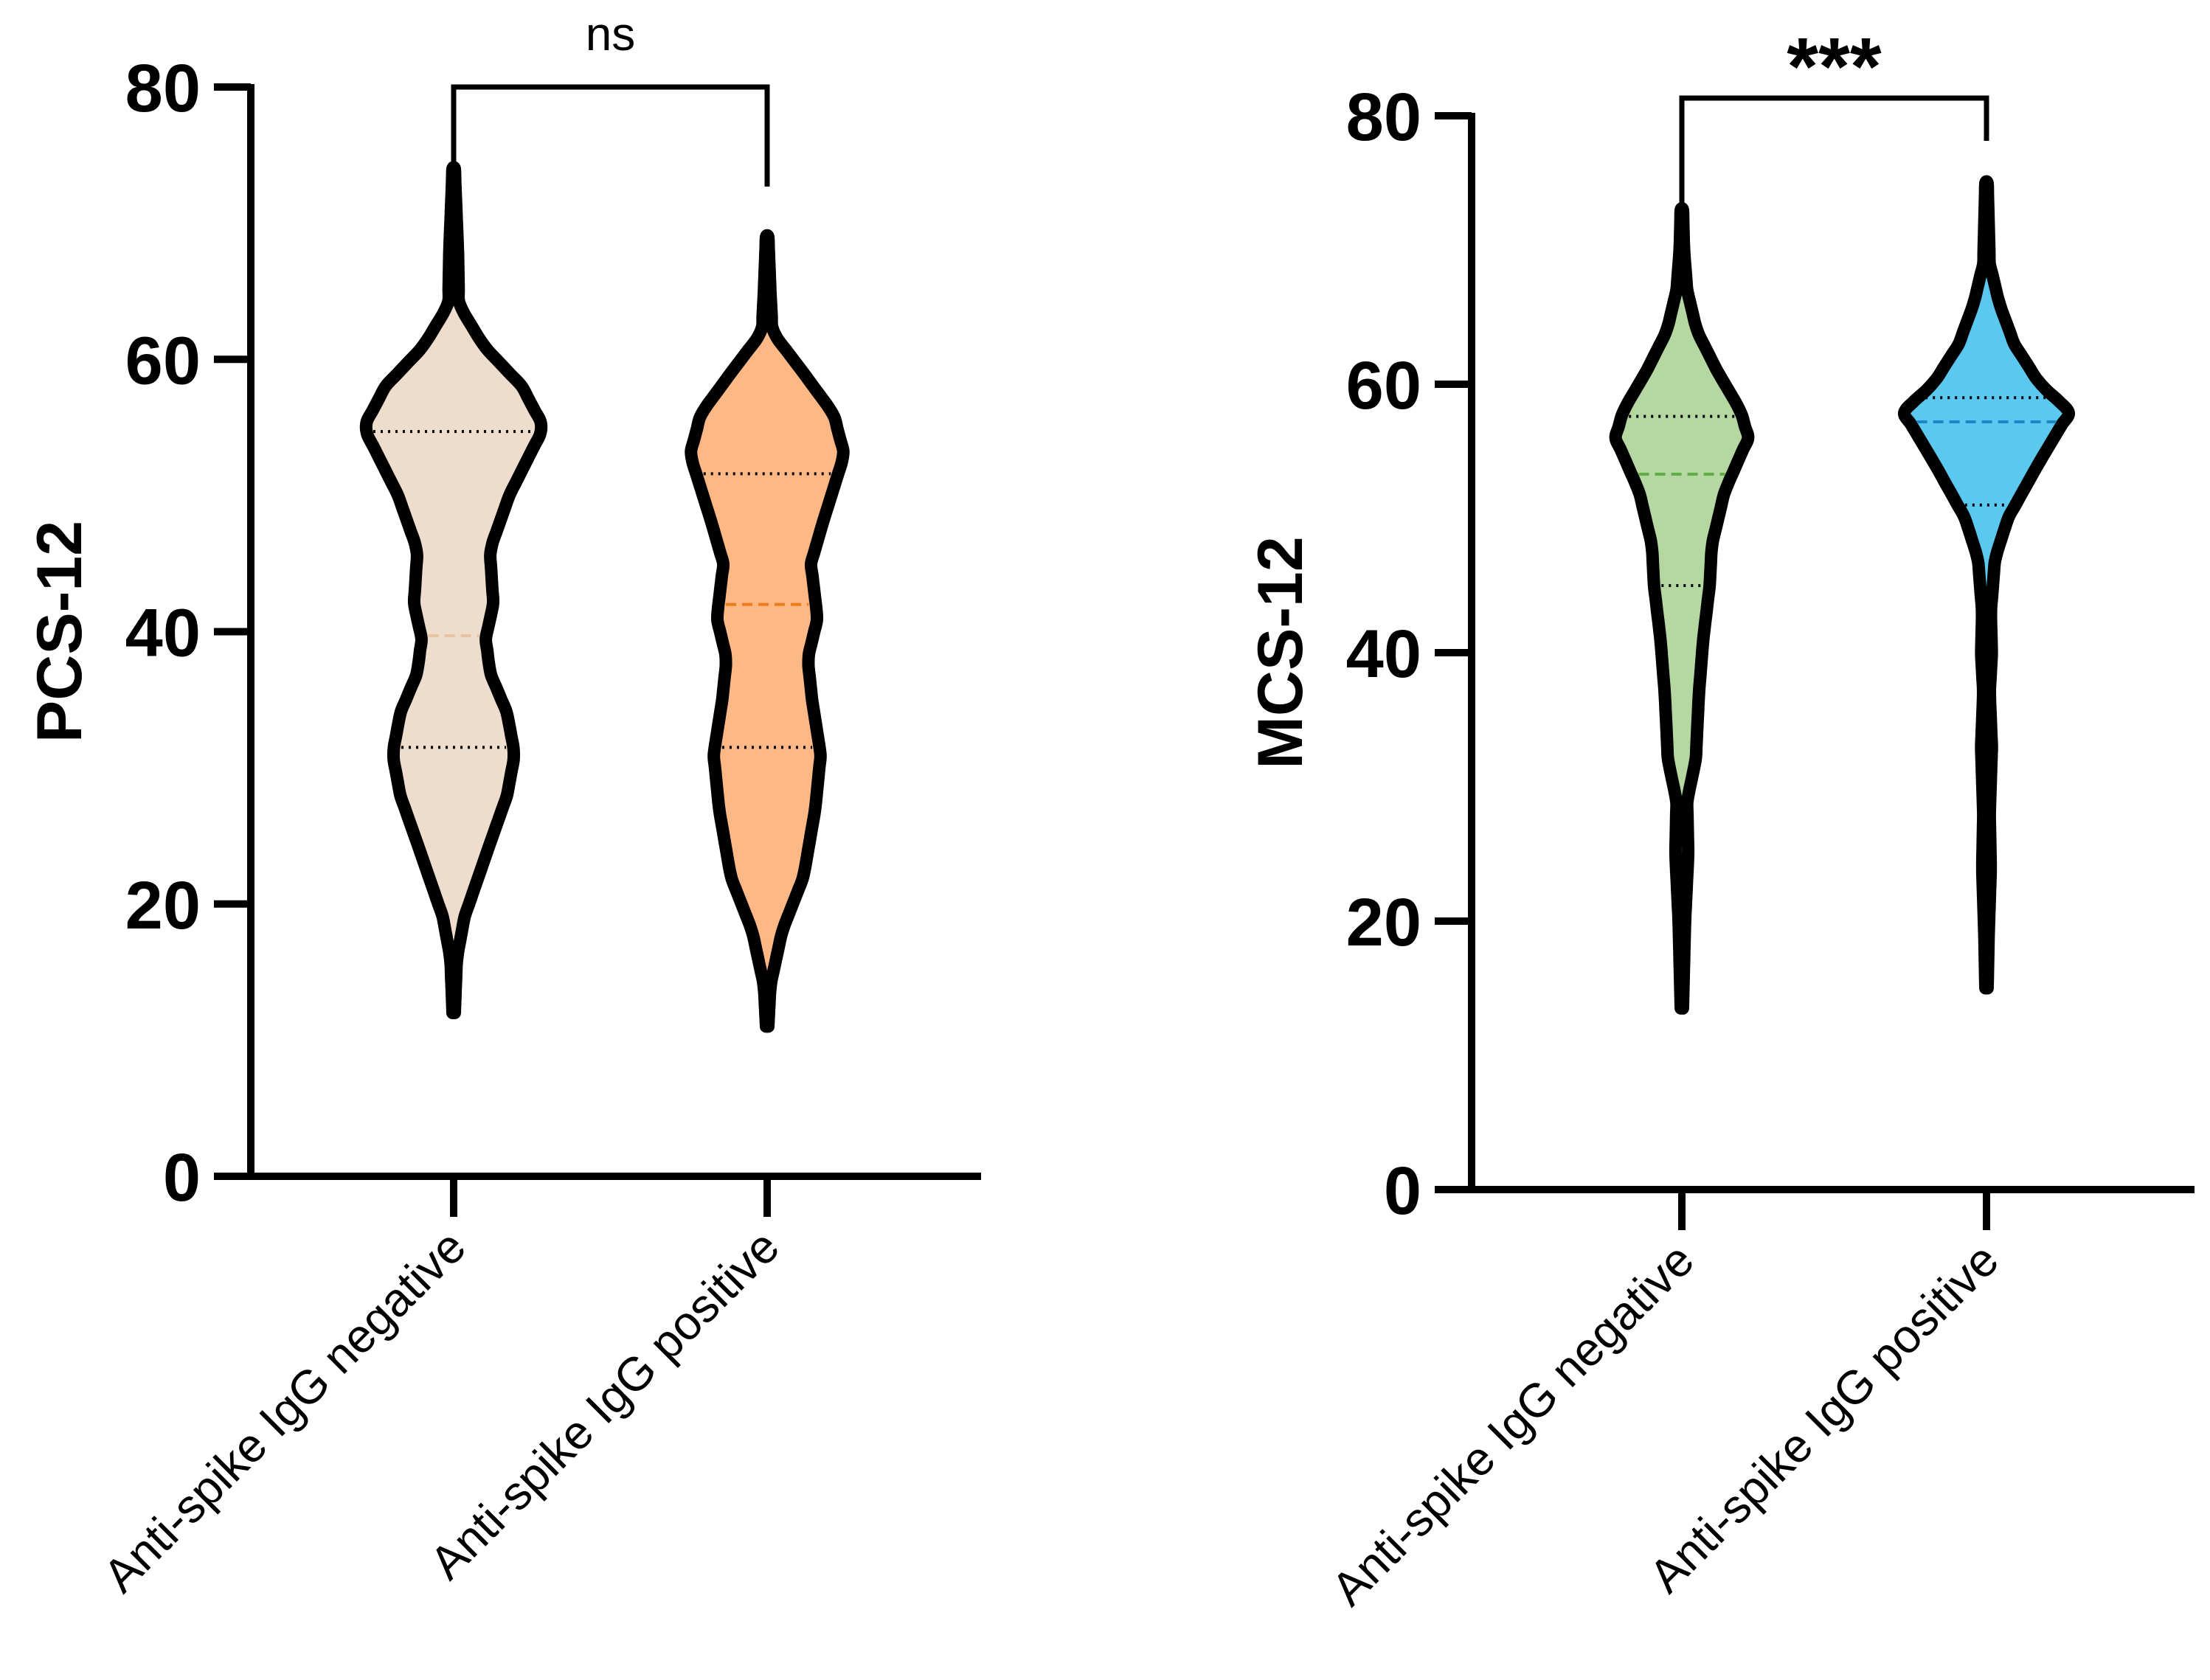 The width and height of the screenshot is (2210, 1680). Describe the element at coordinates (59, 632) in the screenshot. I see `y-axis-label: PCS-12` at that location.